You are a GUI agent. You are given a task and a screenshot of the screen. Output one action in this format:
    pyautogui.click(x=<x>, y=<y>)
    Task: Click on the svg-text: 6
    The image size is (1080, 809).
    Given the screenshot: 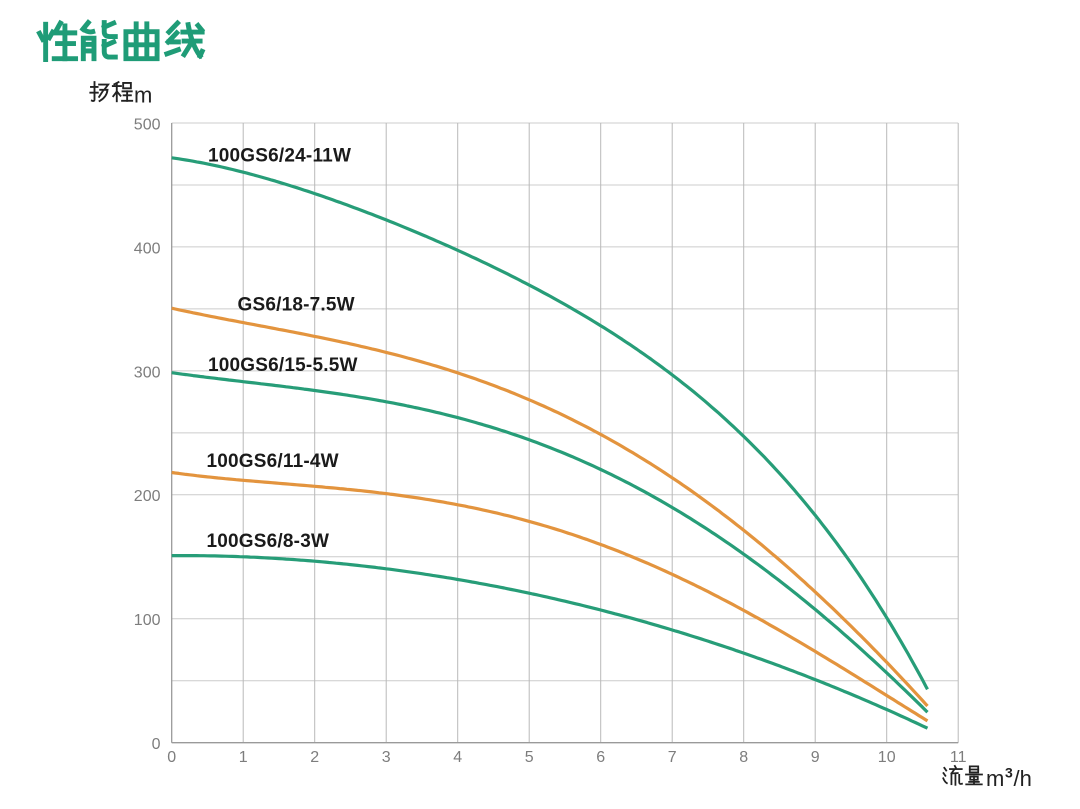 What is the action you would take?
    pyautogui.click(x=600, y=757)
    